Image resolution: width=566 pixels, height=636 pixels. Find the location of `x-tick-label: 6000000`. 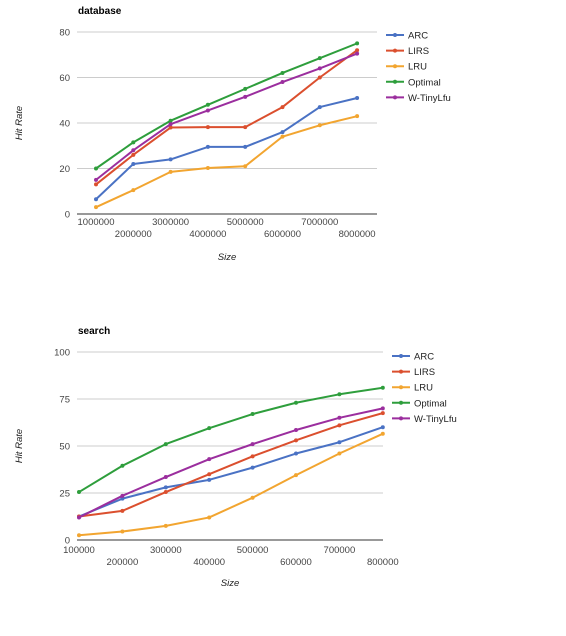

x-tick-label: 6000000 is located at coordinates (282, 234).